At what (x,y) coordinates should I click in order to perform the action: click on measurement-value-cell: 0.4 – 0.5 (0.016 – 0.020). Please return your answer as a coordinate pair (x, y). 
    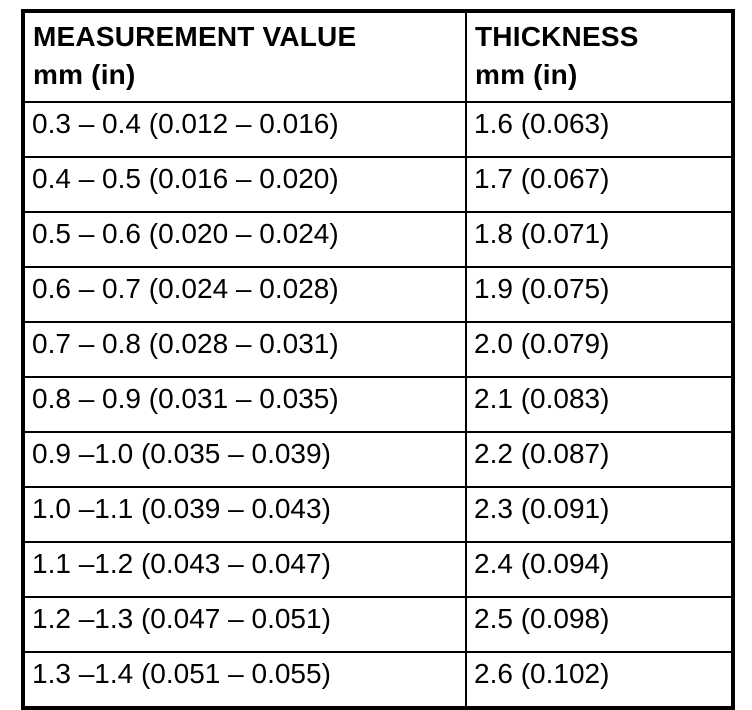
    Looking at the image, I should click on (244, 184).